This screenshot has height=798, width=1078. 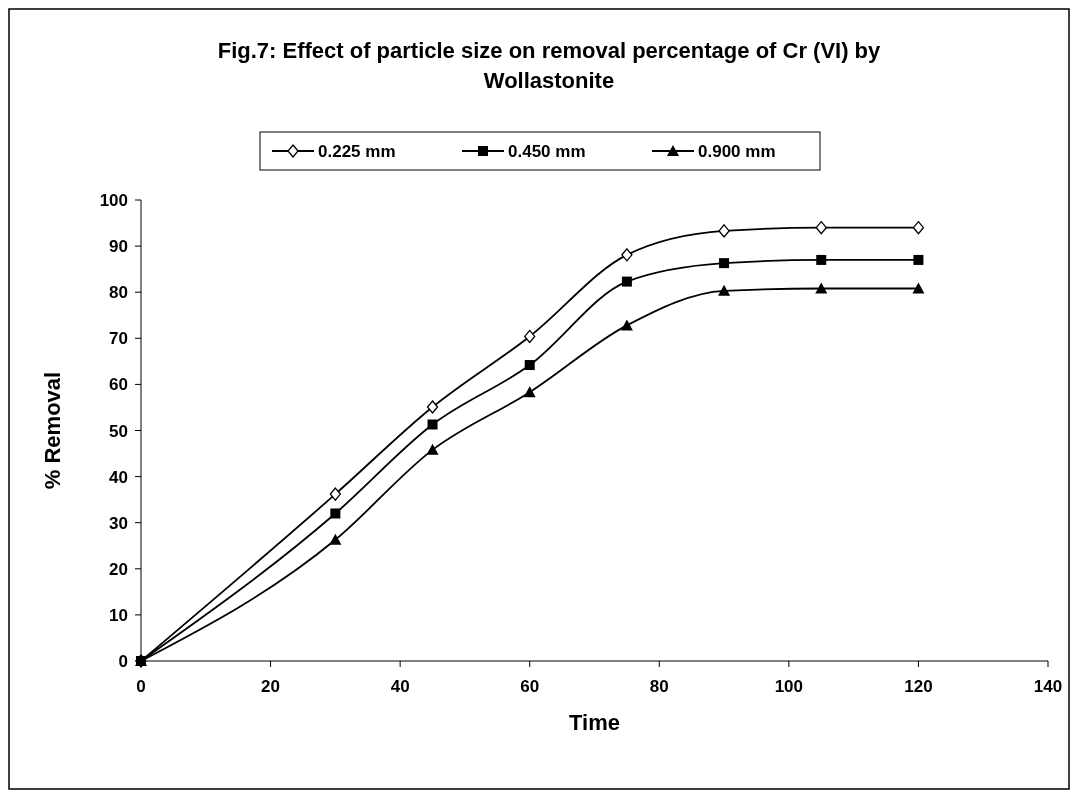 What do you see at coordinates (118, 247) in the screenshot?
I see `y-tick-label: 90` at bounding box center [118, 247].